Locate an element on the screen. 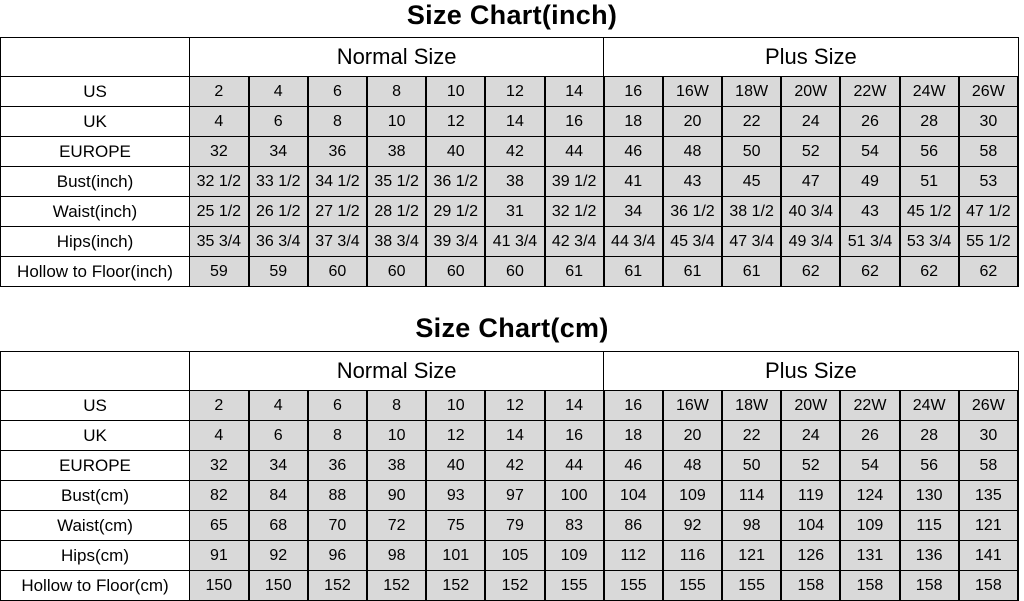  row-label: Hollow to Floor(cm) is located at coordinates (95, 585).